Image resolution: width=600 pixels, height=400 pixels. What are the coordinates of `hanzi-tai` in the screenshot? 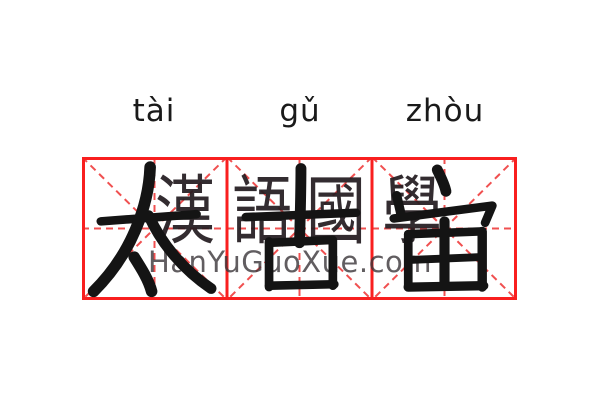 It's located at (152, 229).